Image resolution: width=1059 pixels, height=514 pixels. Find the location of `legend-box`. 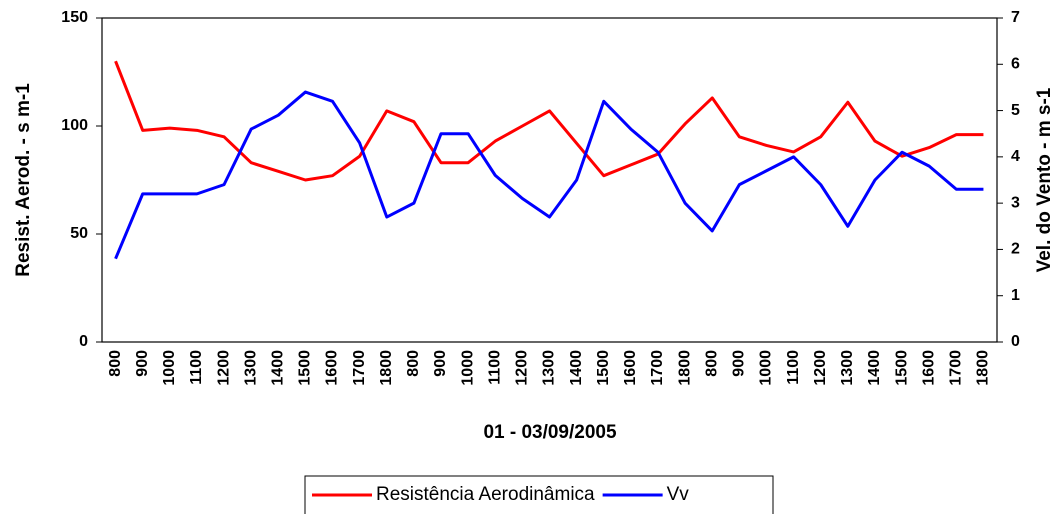

legend-box is located at coordinates (539, 494).